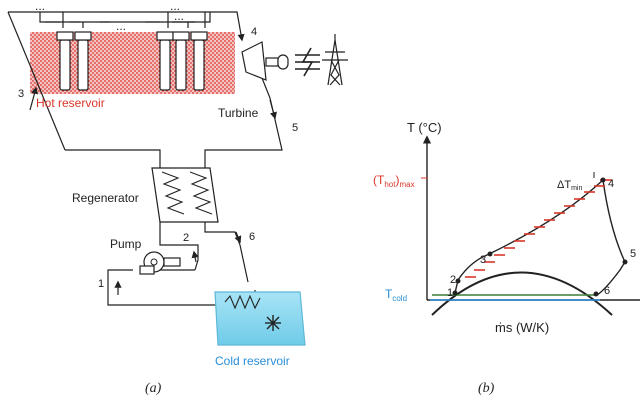 The image size is (640, 405). Describe the element at coordinates (483, 260) in the screenshot. I see `ts-point-3: 3` at that location.